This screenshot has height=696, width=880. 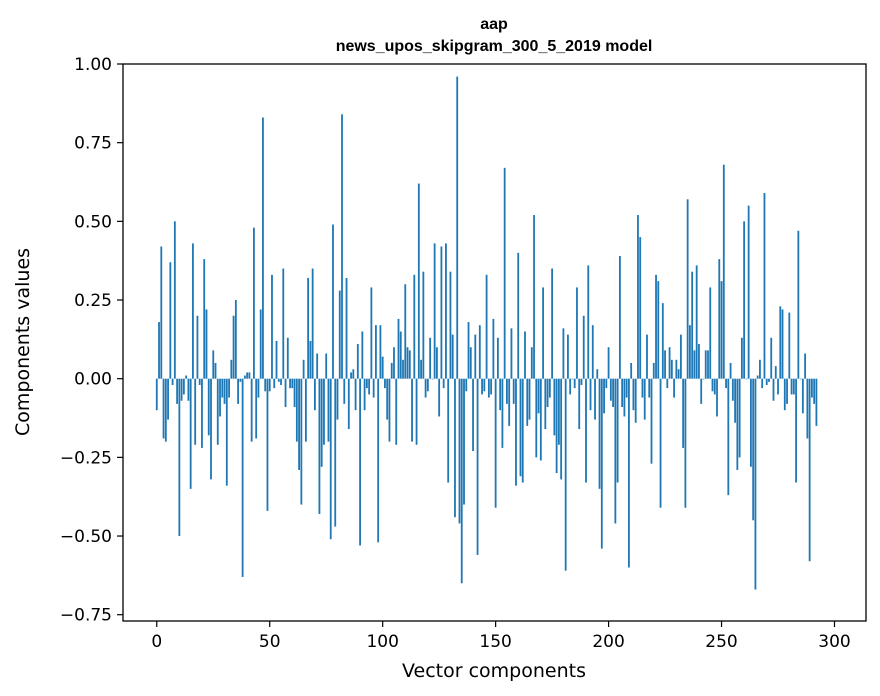 I want to click on x-tick-label: 250, so click(x=721, y=642).